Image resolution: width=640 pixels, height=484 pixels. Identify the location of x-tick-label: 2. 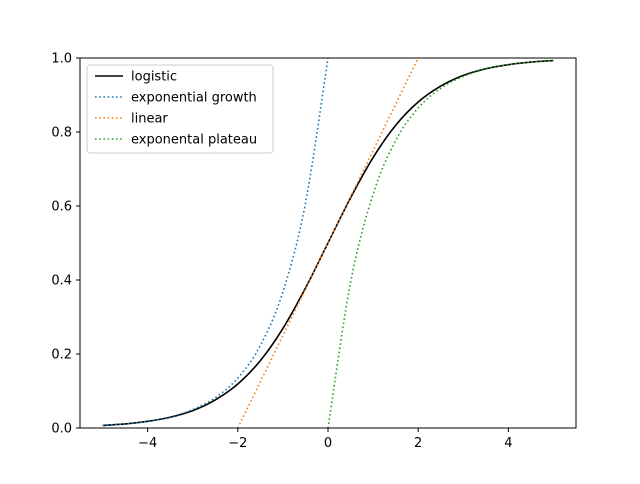
(418, 443).